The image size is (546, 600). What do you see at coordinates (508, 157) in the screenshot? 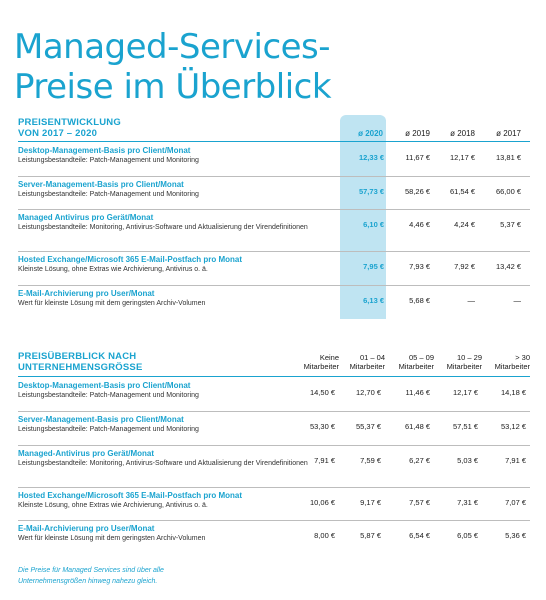
I see `price-cell: 13,81 €` at bounding box center [508, 157].